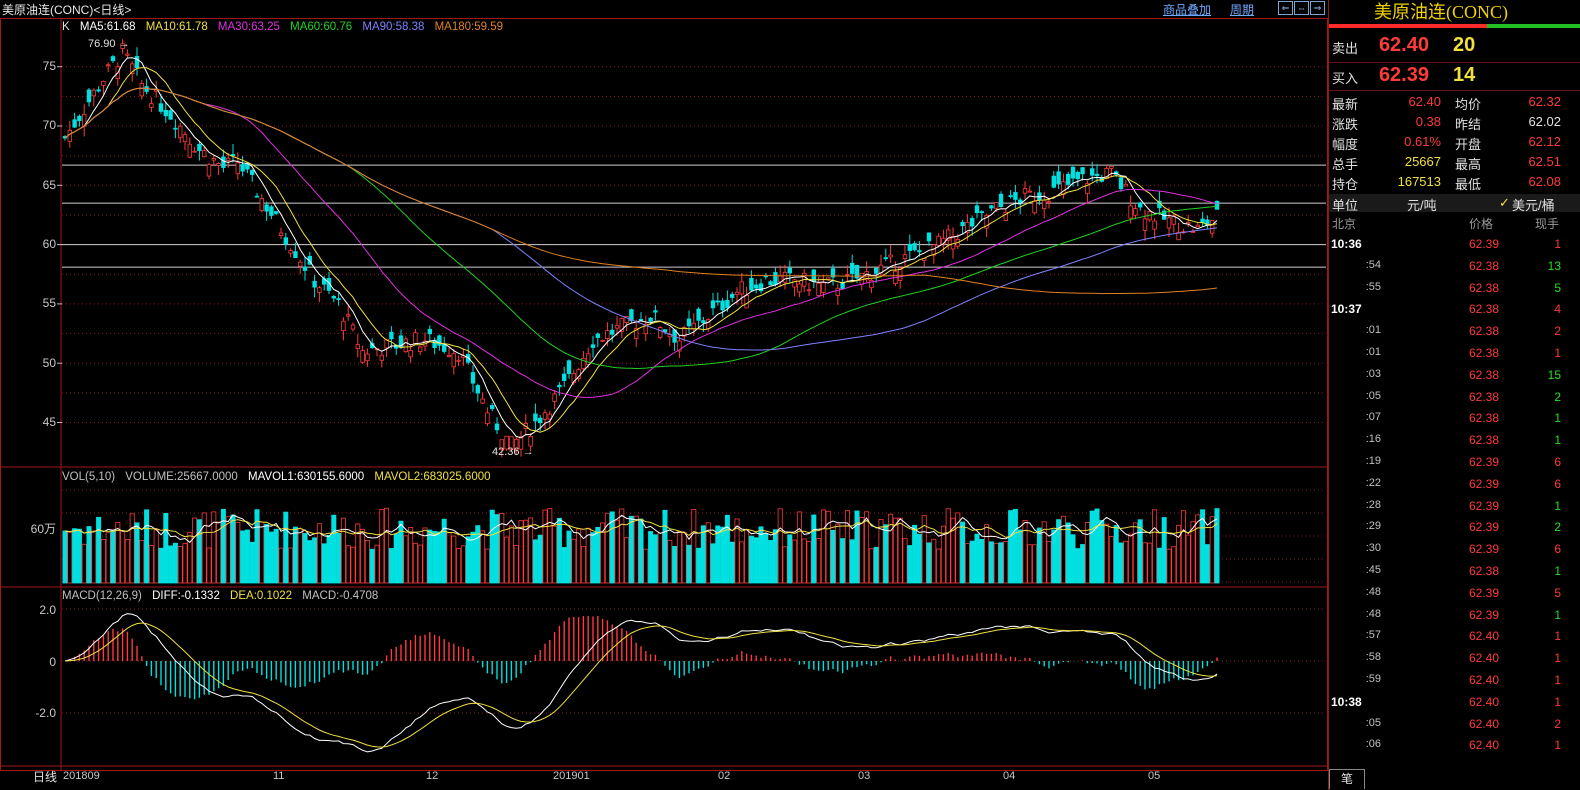 The width and height of the screenshot is (1580, 790). I want to click on commodity-overlay-link: 商品叠加, so click(1187, 10).